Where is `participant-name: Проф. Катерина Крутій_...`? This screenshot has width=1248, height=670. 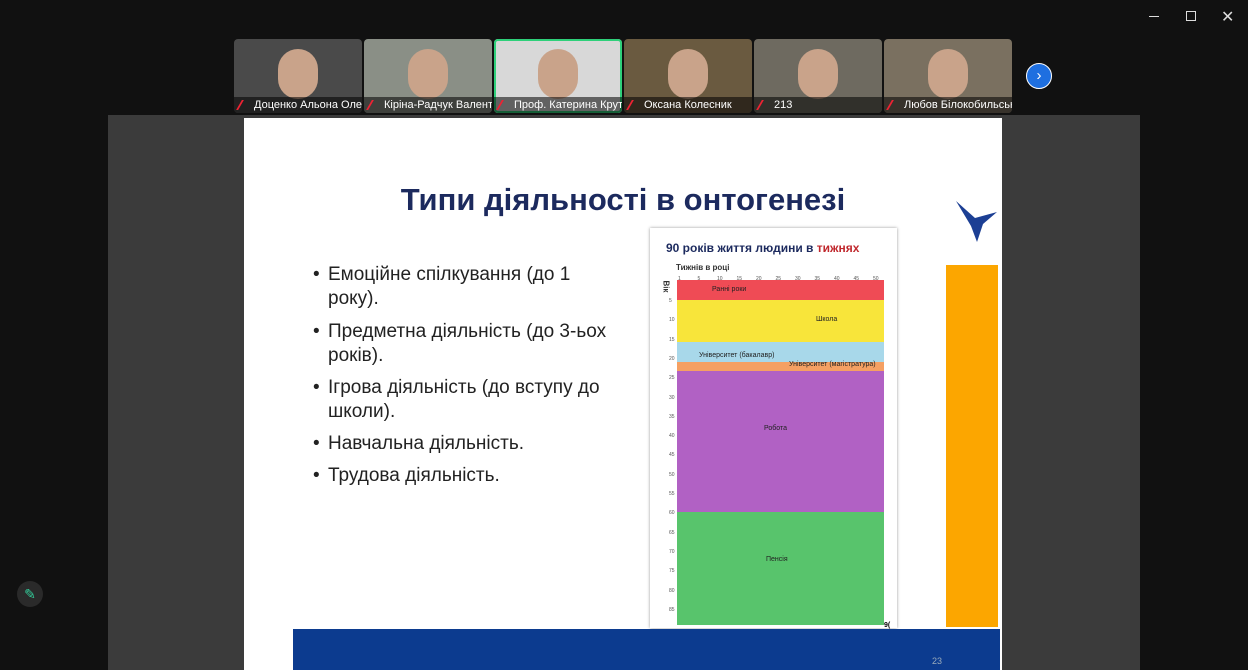 participant-name: Проф. Катерина Крутій_... is located at coordinates (558, 105).